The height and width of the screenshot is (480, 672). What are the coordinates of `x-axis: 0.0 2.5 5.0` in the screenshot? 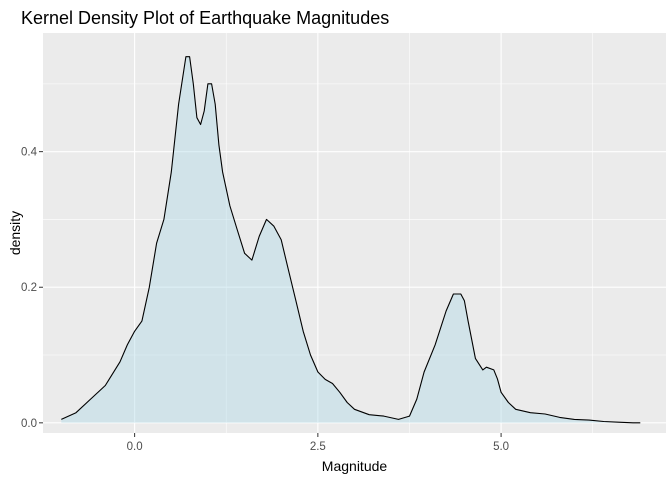 It's located at (318, 443).